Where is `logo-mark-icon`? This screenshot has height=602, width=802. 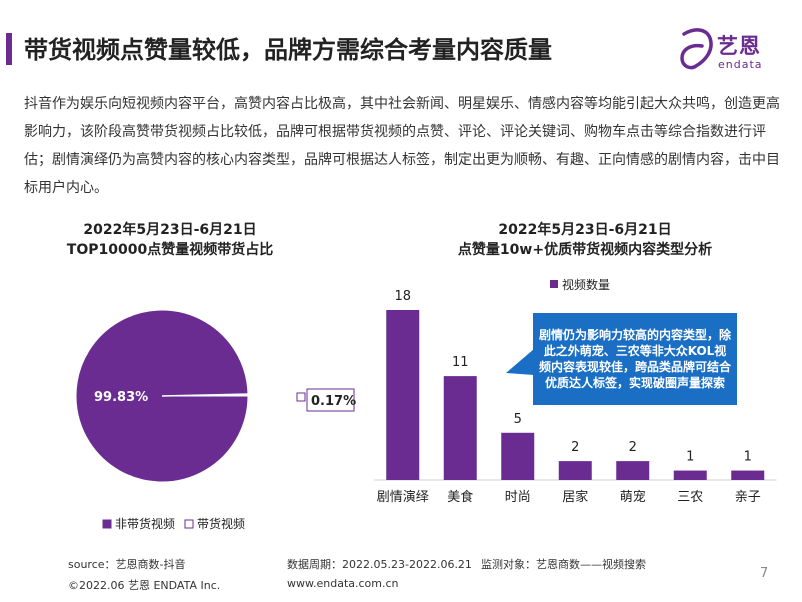 logo-mark-icon is located at coordinates (696, 49).